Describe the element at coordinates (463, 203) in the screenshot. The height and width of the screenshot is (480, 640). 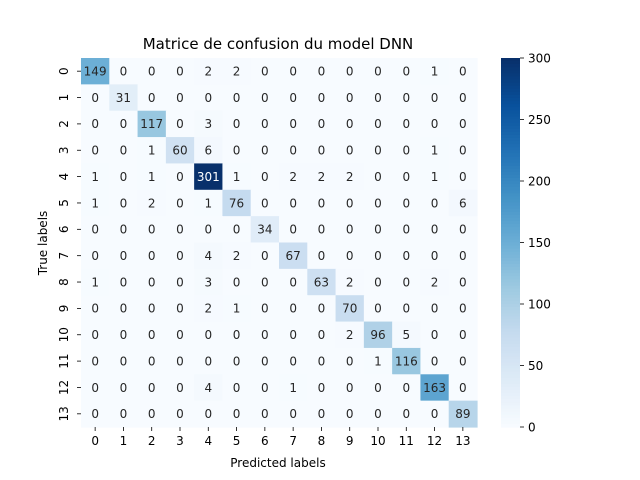
I see `cell-value-label: 6` at that location.